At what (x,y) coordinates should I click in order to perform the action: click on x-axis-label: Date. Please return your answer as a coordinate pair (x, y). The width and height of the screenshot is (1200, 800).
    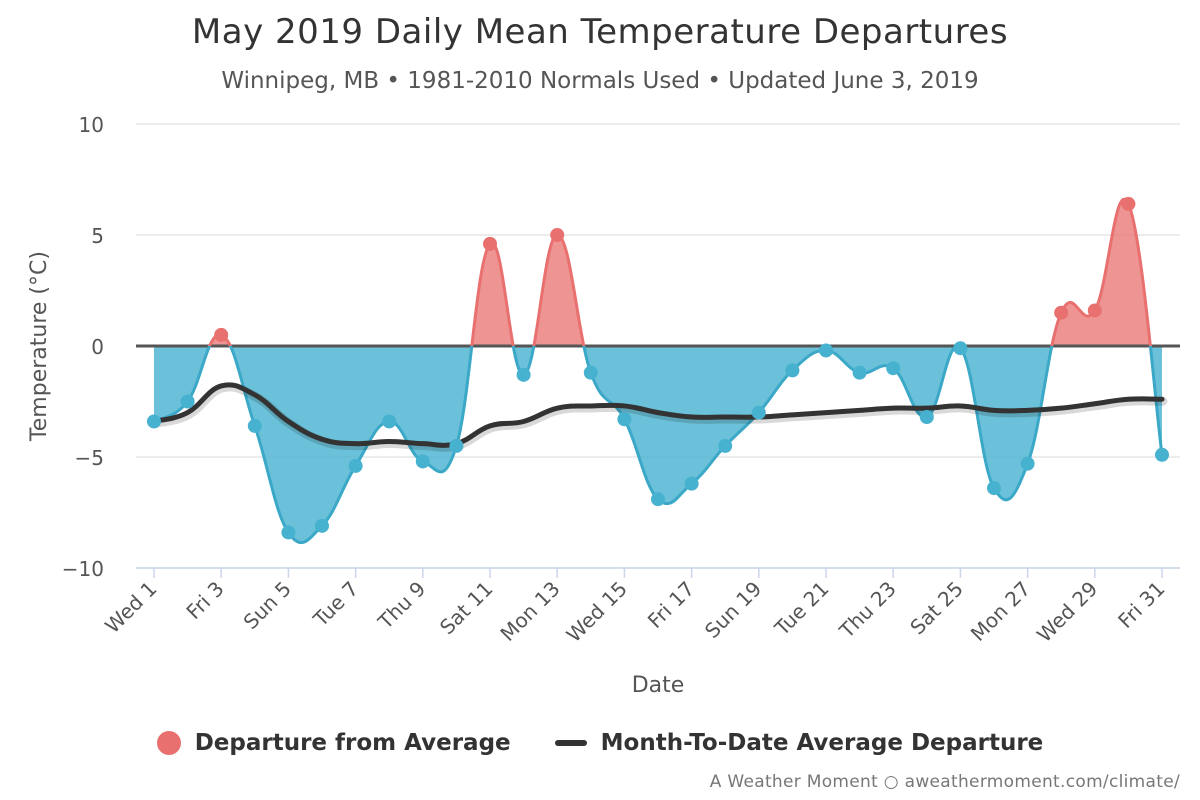
    Looking at the image, I should click on (658, 685).